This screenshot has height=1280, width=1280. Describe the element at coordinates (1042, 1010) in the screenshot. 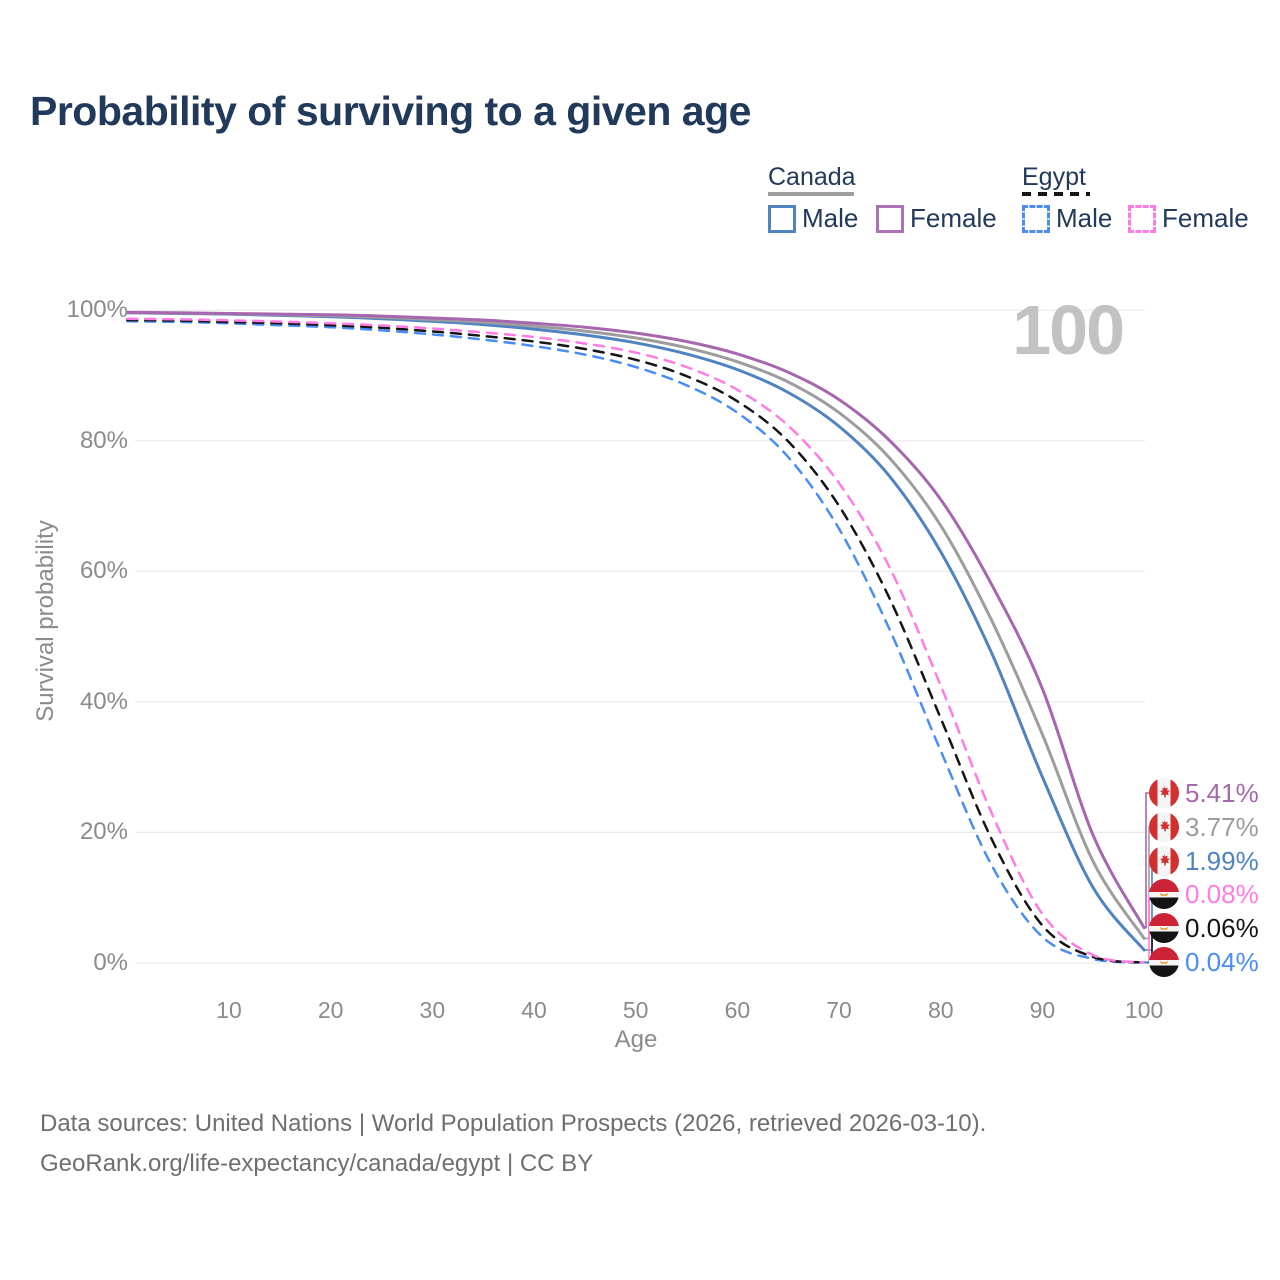

I see `x-tick-label: 90` at that location.